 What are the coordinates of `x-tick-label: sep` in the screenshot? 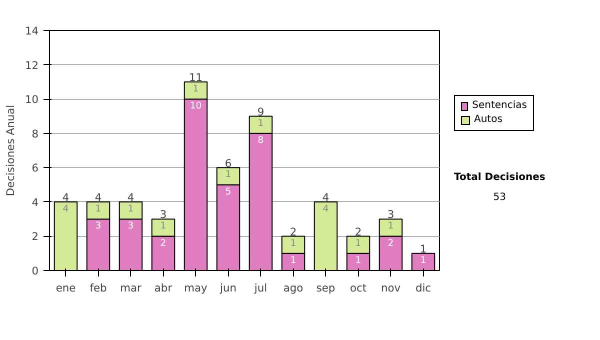 It's located at (326, 288).